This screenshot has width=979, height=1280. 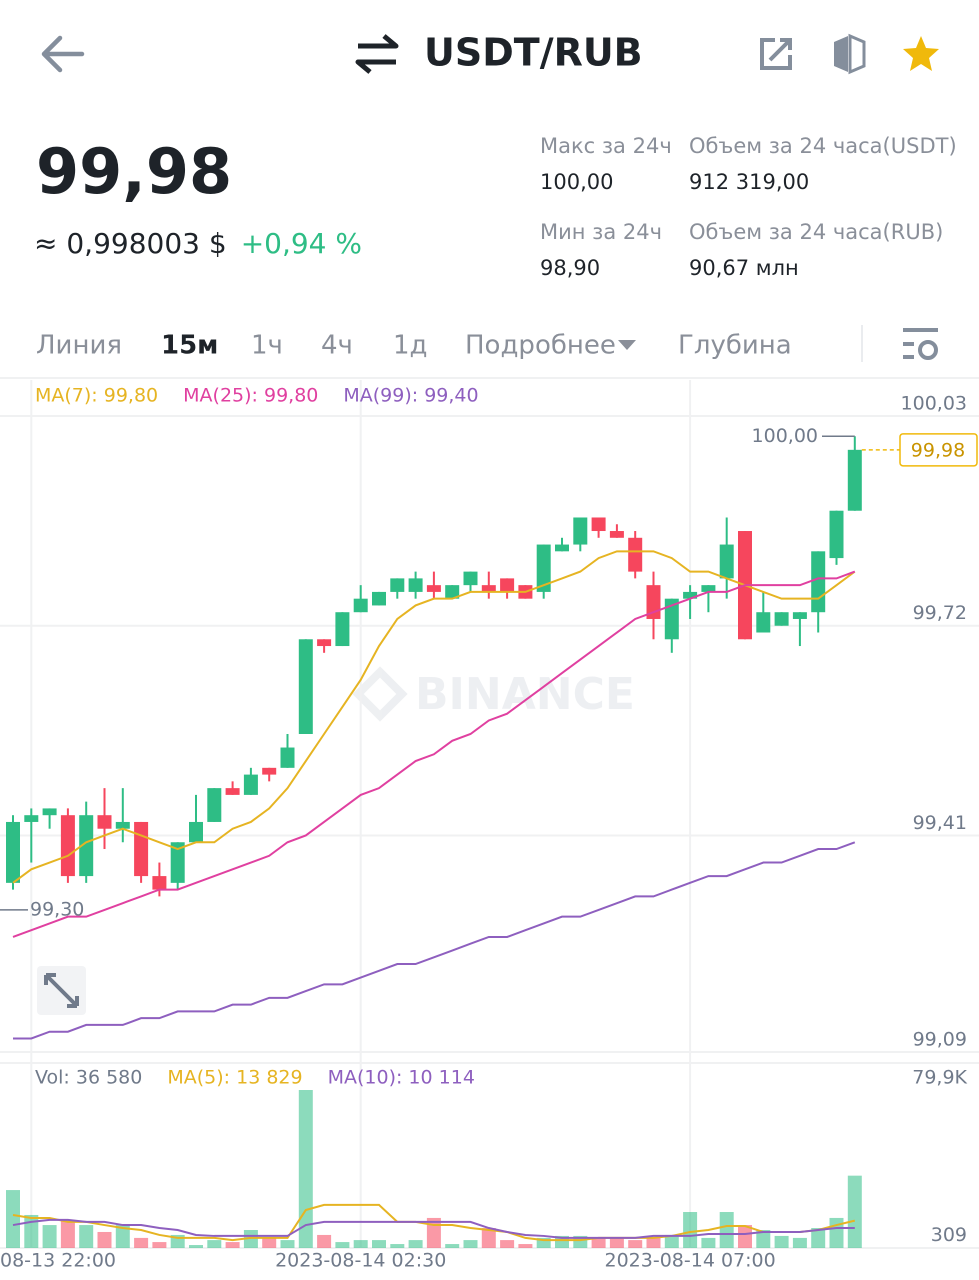 I want to click on y-tick-label: 100,03, so click(x=934, y=404).